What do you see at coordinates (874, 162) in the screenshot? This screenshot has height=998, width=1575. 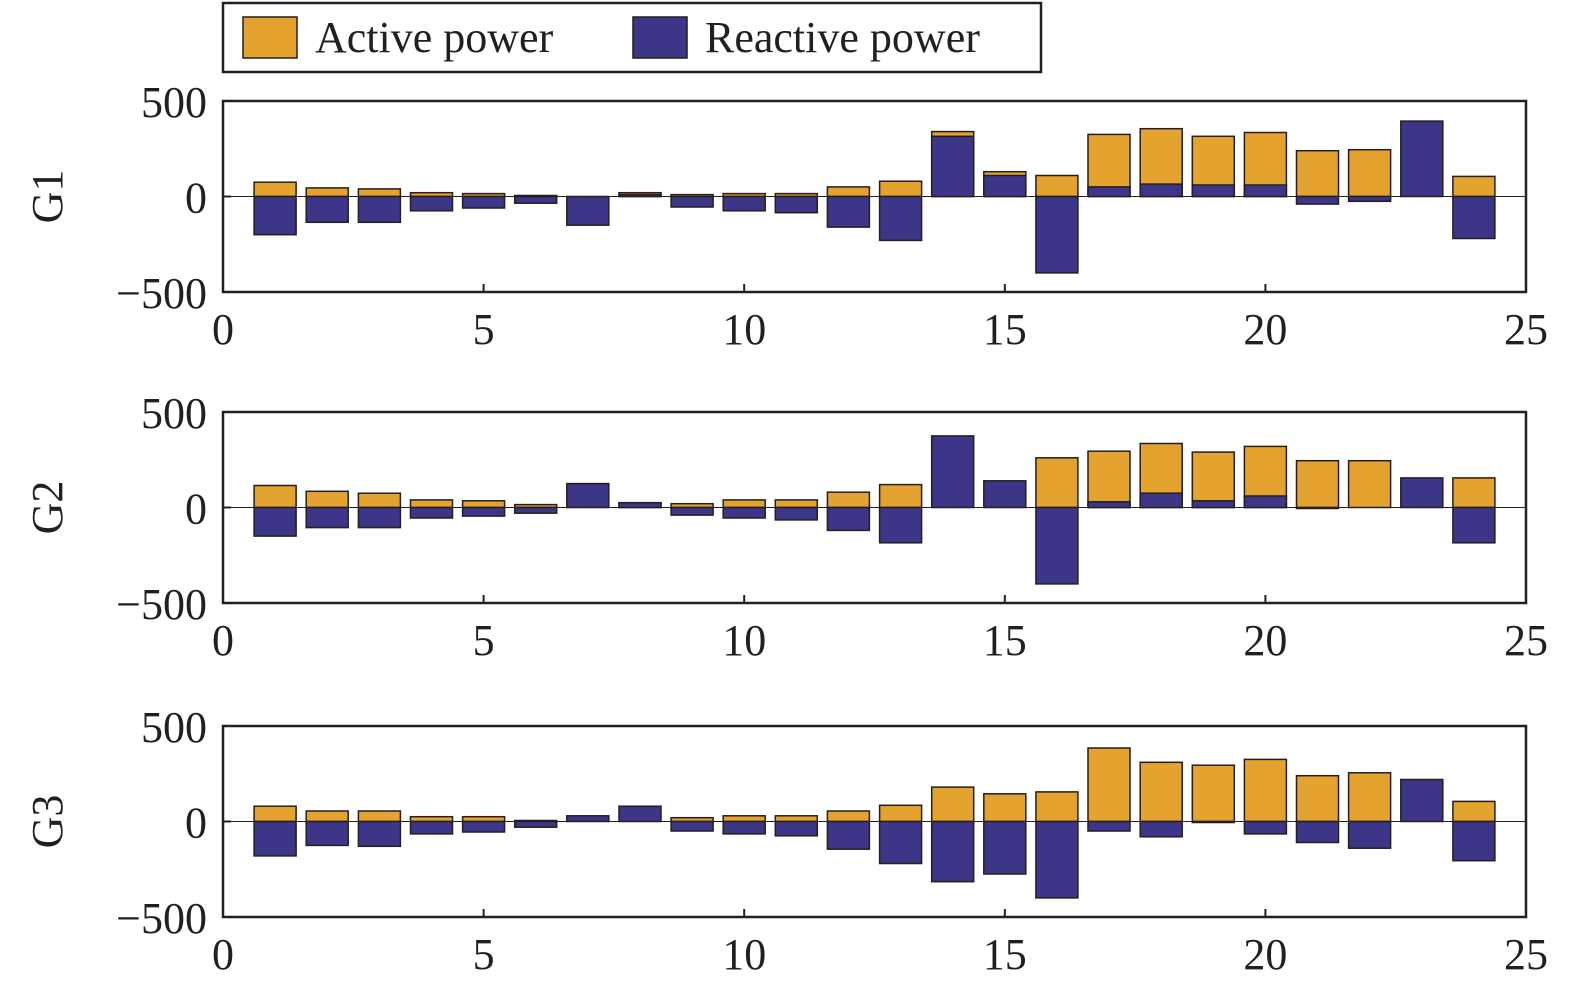 I see `series-active-power-g1` at bounding box center [874, 162].